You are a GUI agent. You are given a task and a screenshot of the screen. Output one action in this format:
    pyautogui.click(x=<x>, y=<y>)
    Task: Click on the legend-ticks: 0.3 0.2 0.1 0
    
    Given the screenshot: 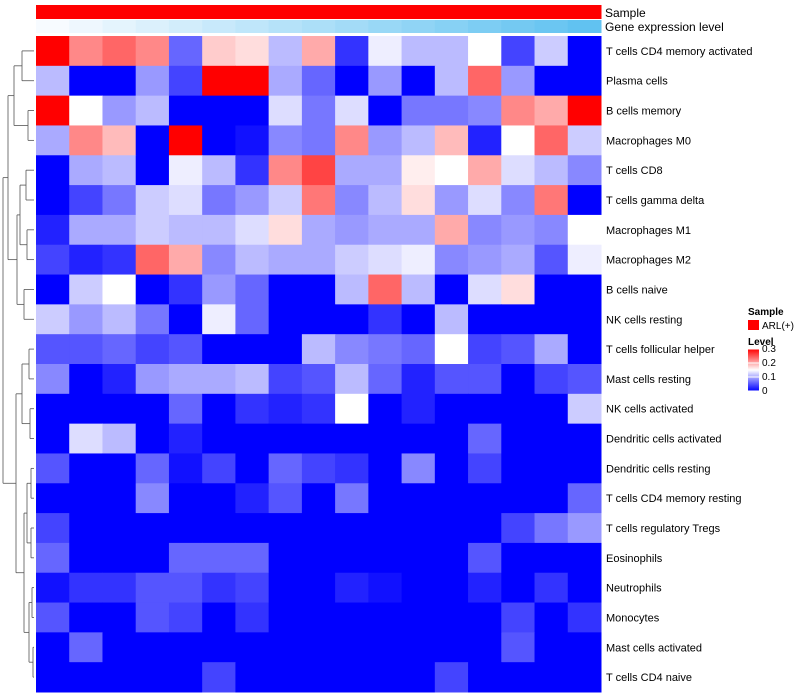 What is the action you would take?
    pyautogui.click(x=762, y=370)
    